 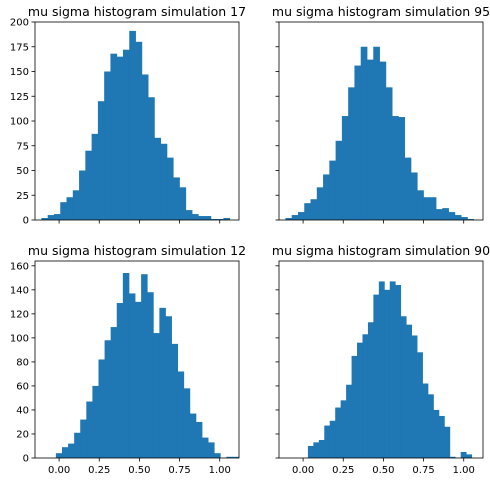 What do you see at coordinates (19, 97) in the screenshot?
I see `y-tick-label: 125` at bounding box center [19, 97].